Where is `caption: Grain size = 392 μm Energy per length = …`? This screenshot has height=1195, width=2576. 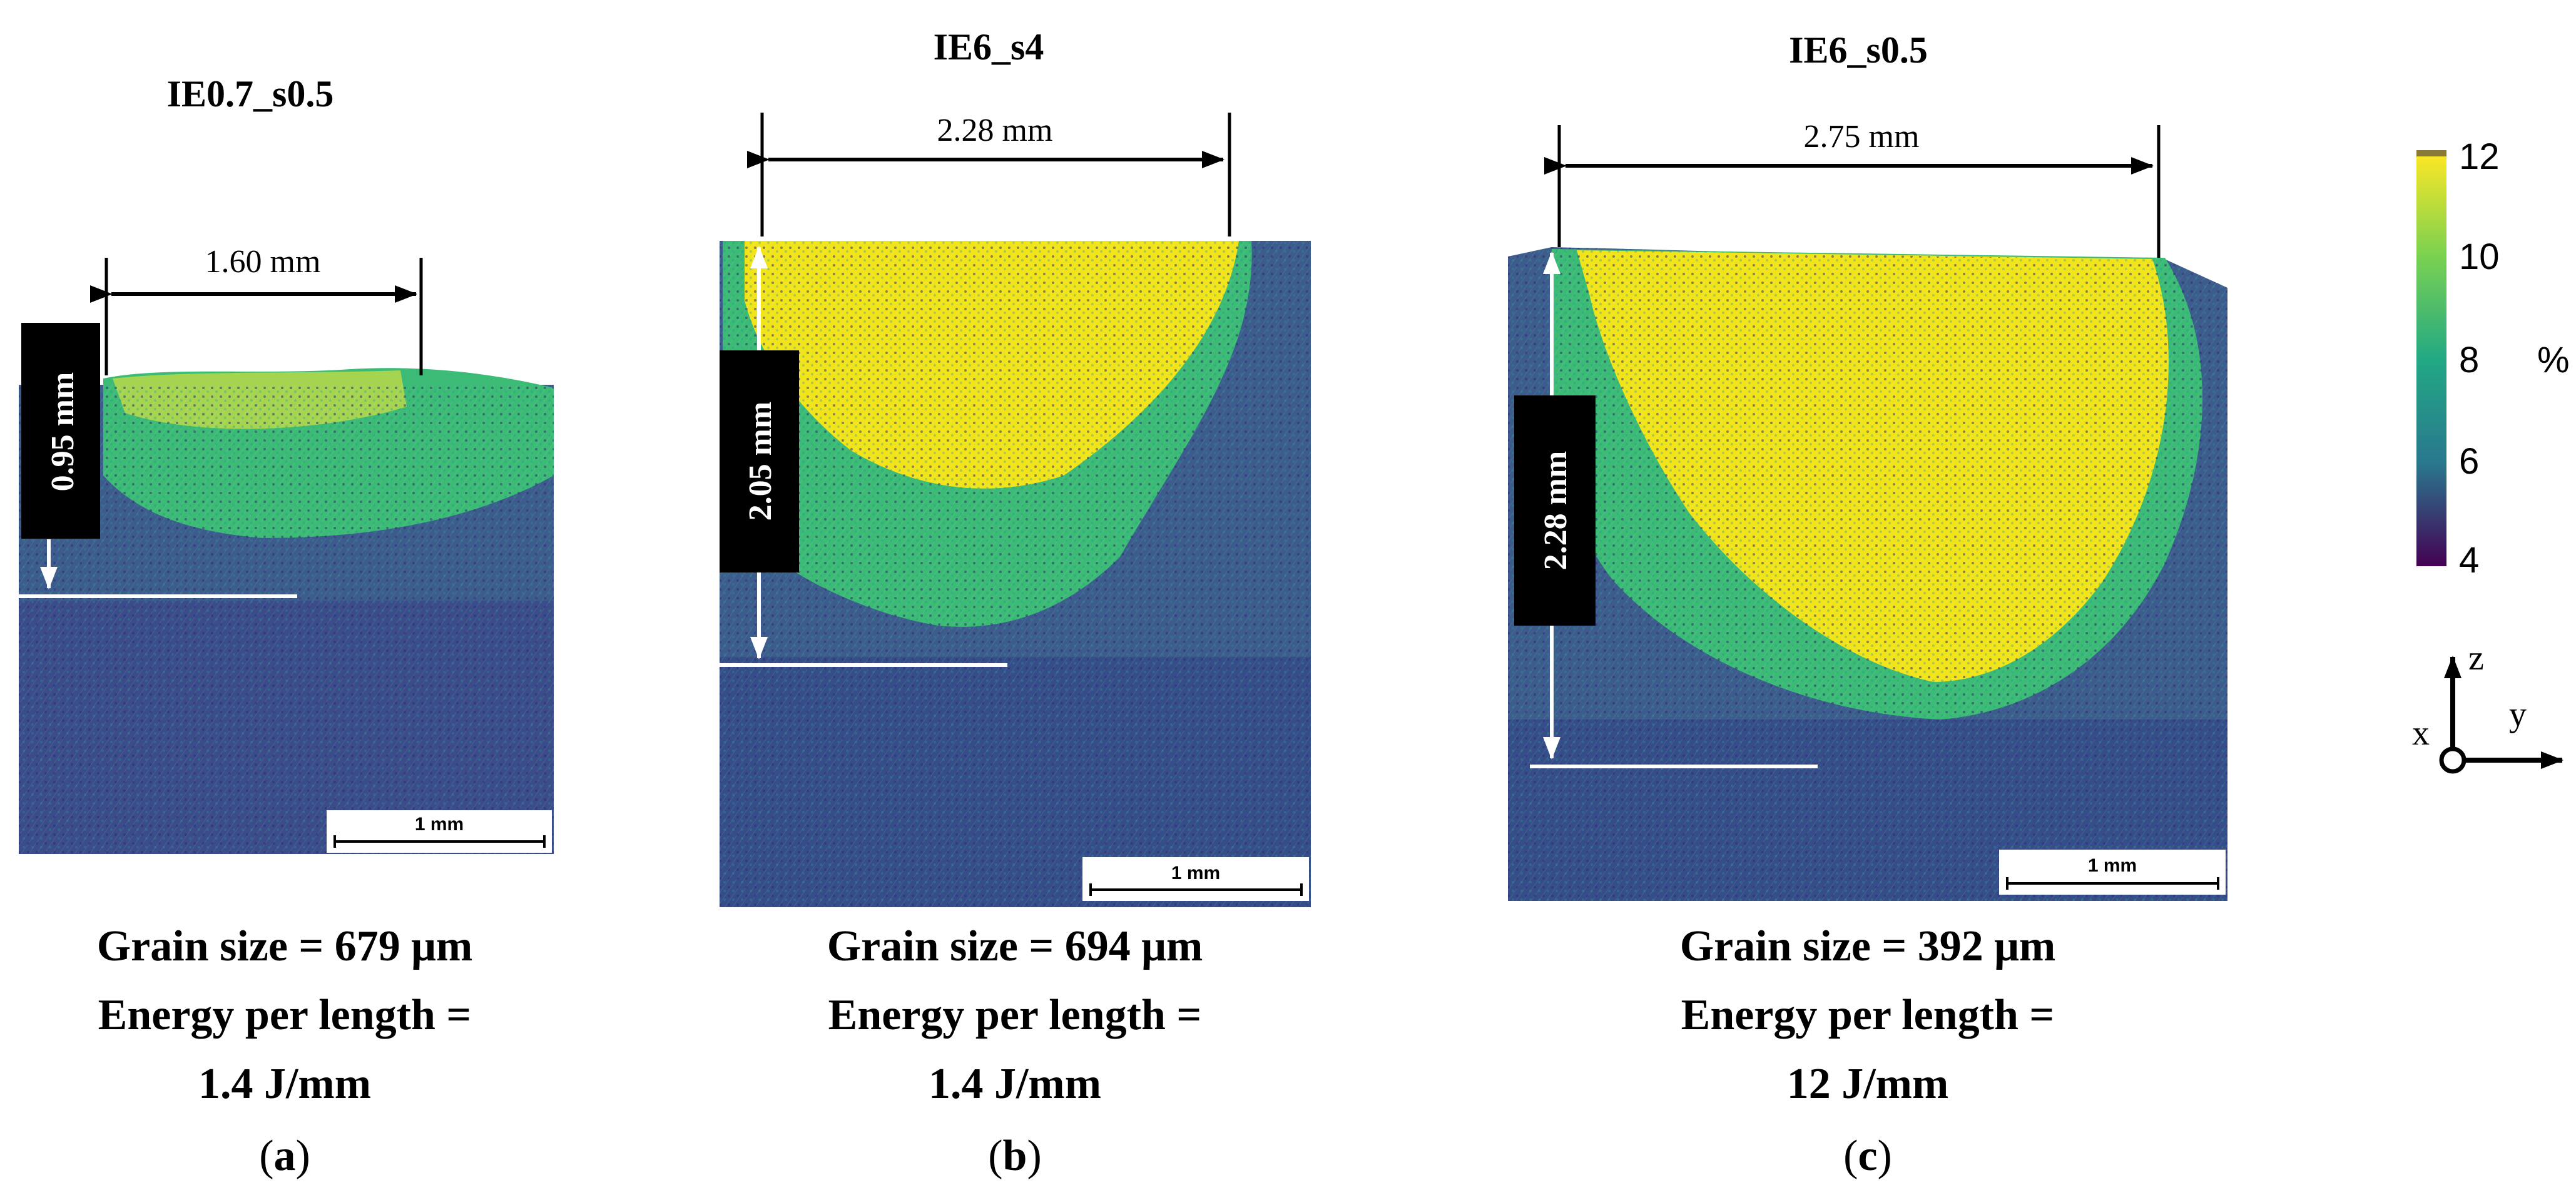
caption: Grain size = 392 μm Energy per length = … is located at coordinates (1868, 1015).